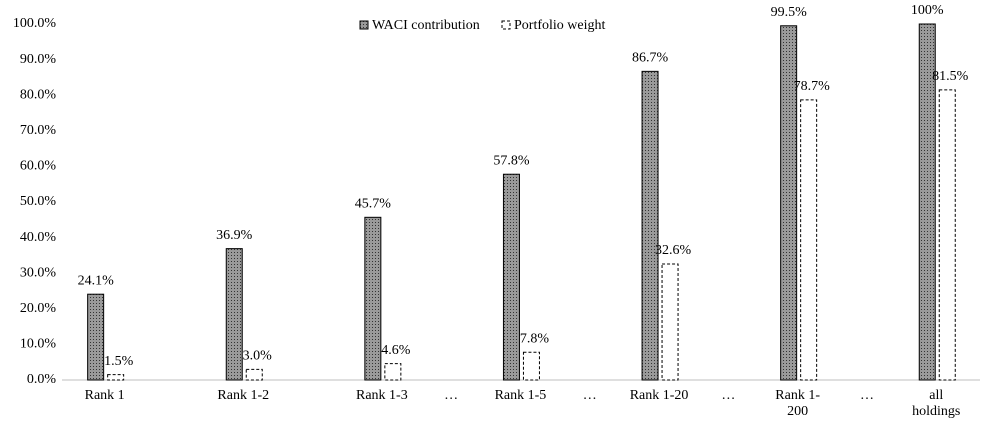 Image resolution: width=982 pixels, height=425 pixels. What do you see at coordinates (243, 395) in the screenshot?
I see `x-tick-label: Rank 1-2` at bounding box center [243, 395].